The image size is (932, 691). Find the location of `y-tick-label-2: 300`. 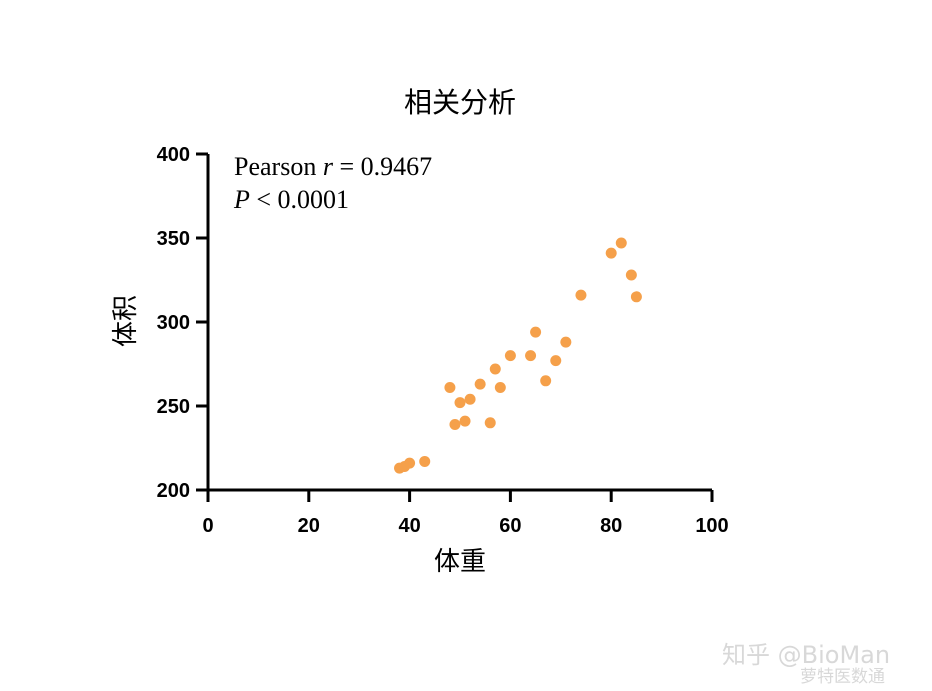

y-tick-label-2: 300 is located at coordinates (173, 323).